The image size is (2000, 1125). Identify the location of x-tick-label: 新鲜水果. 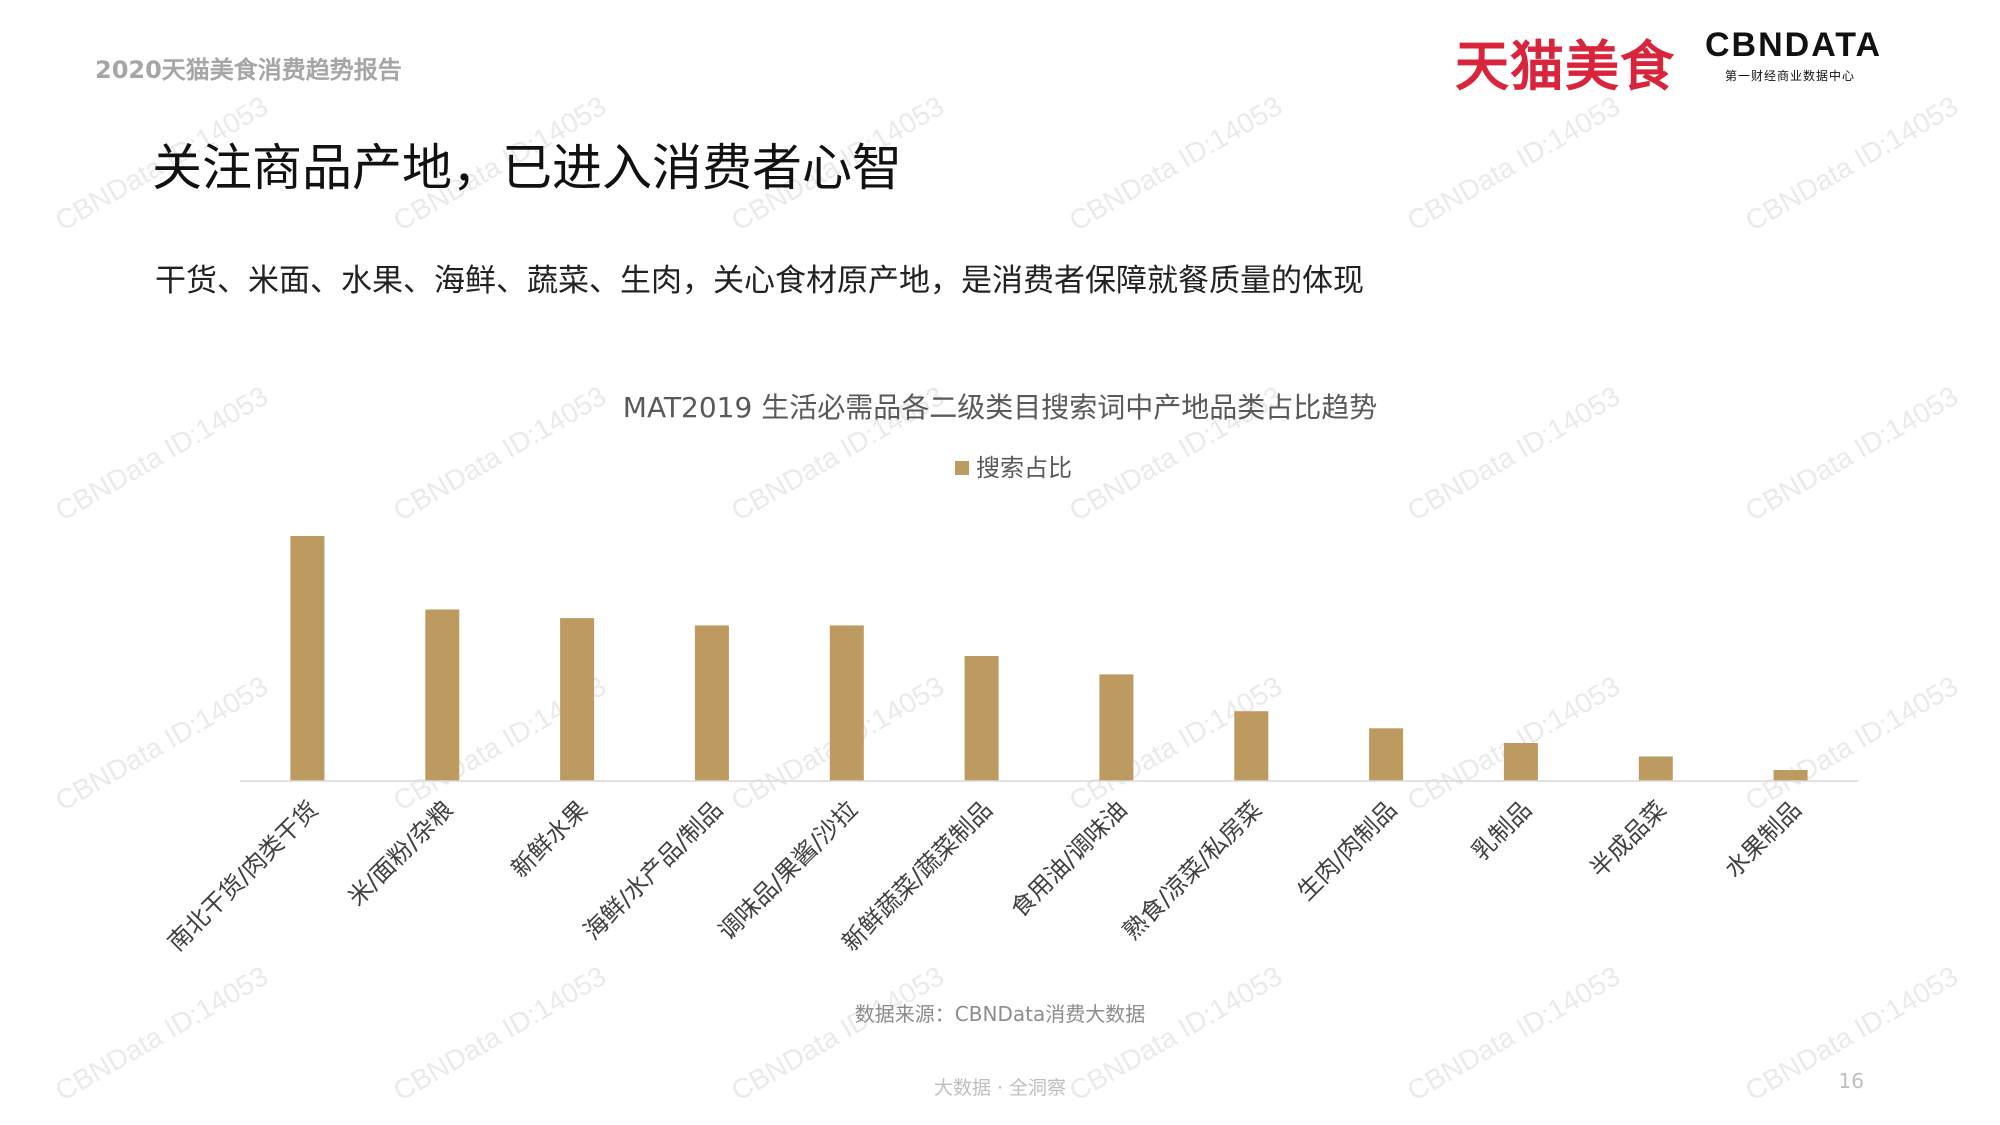
(550, 839).